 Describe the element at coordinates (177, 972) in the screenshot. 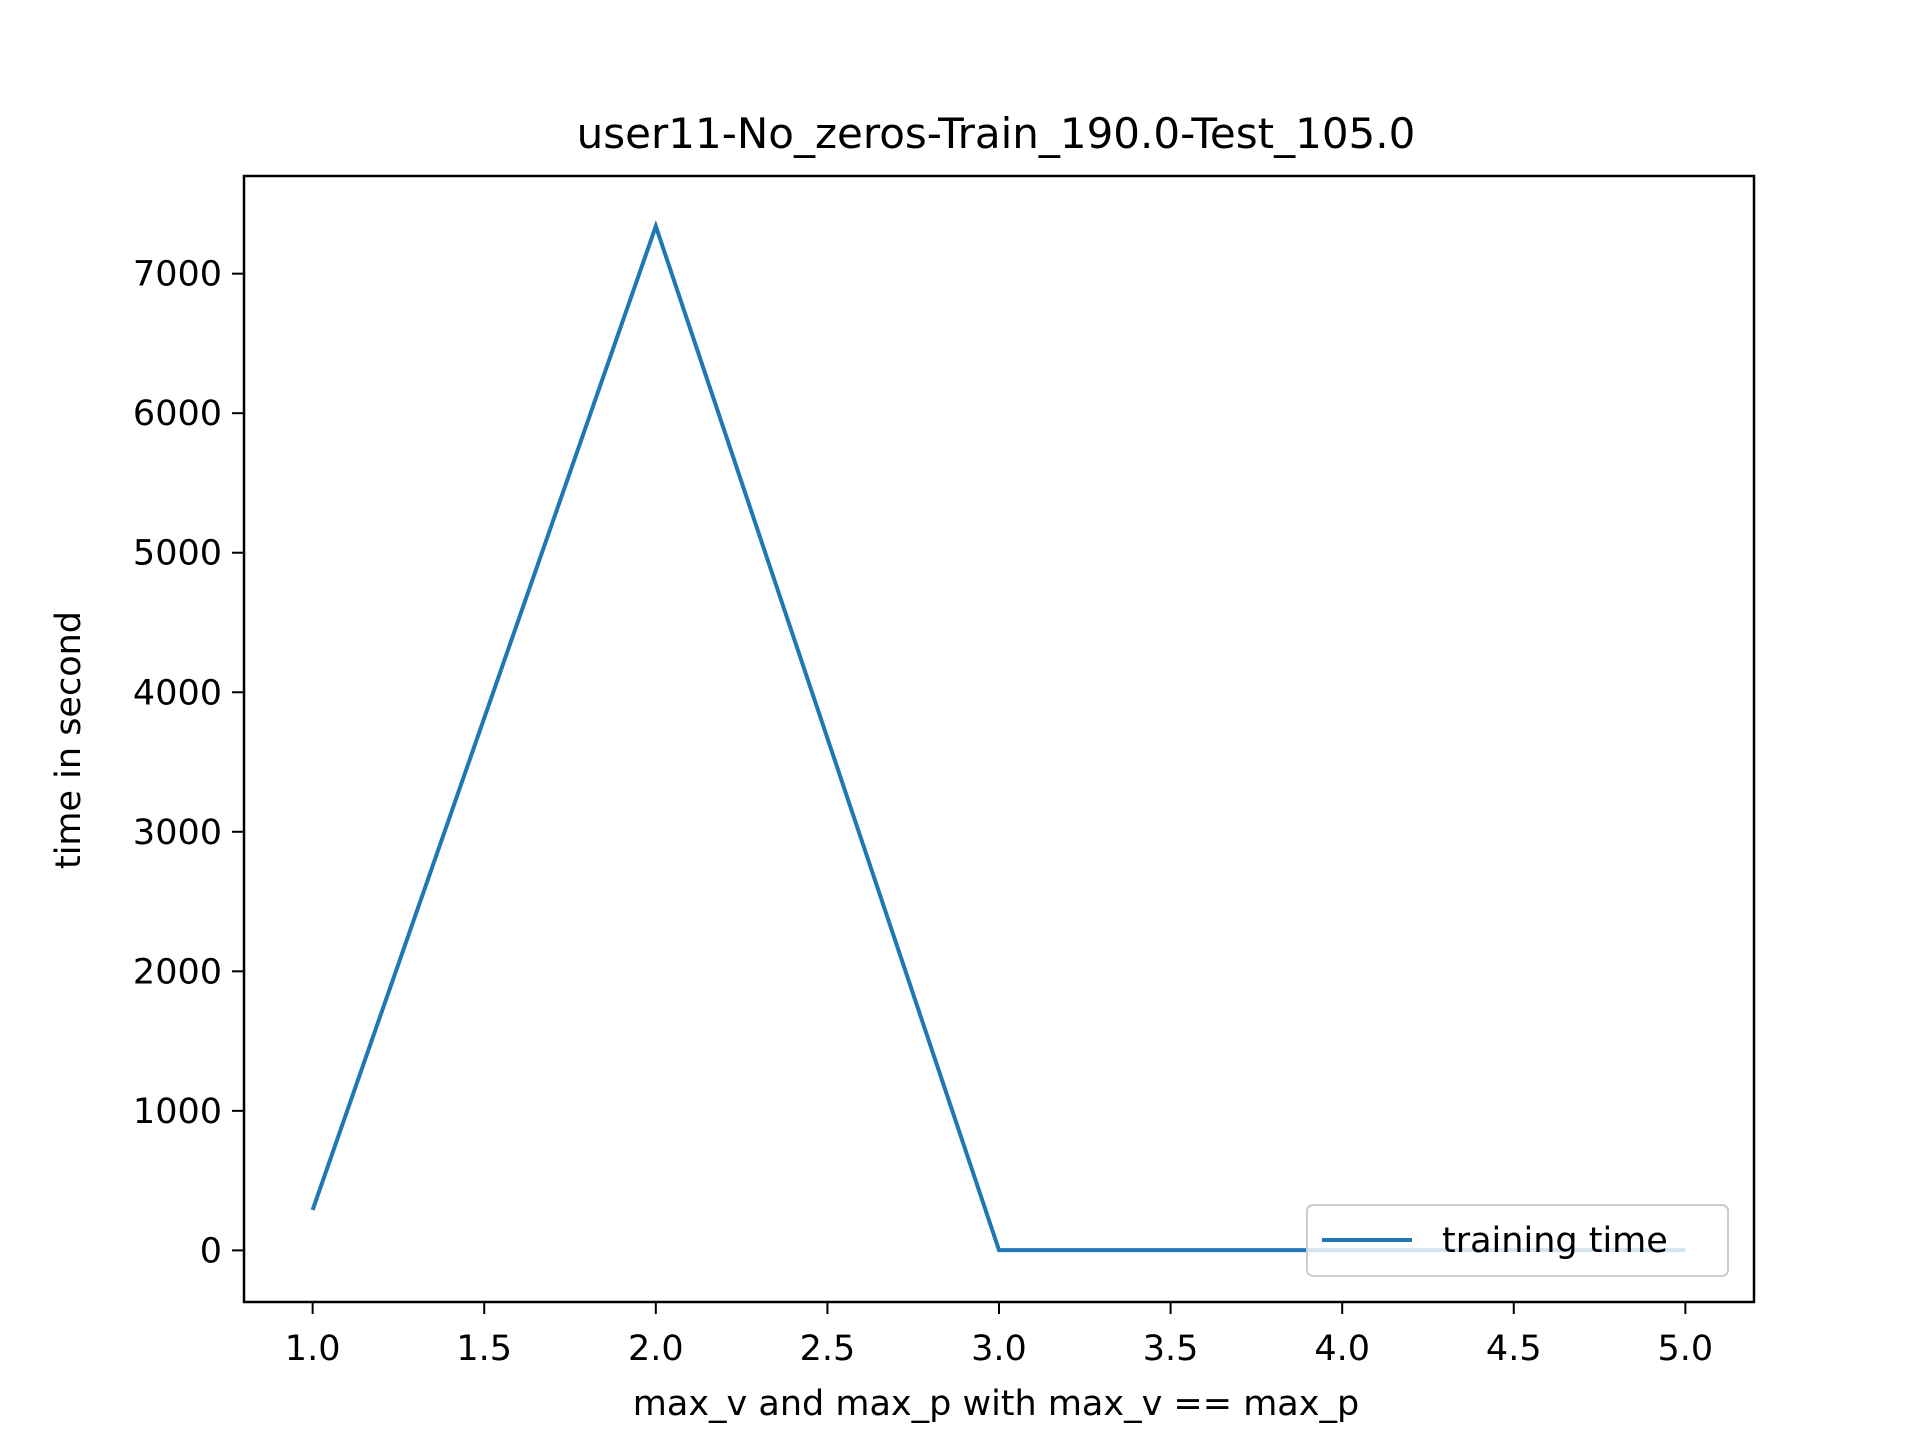

I see `y-tick-label: 2000` at that location.